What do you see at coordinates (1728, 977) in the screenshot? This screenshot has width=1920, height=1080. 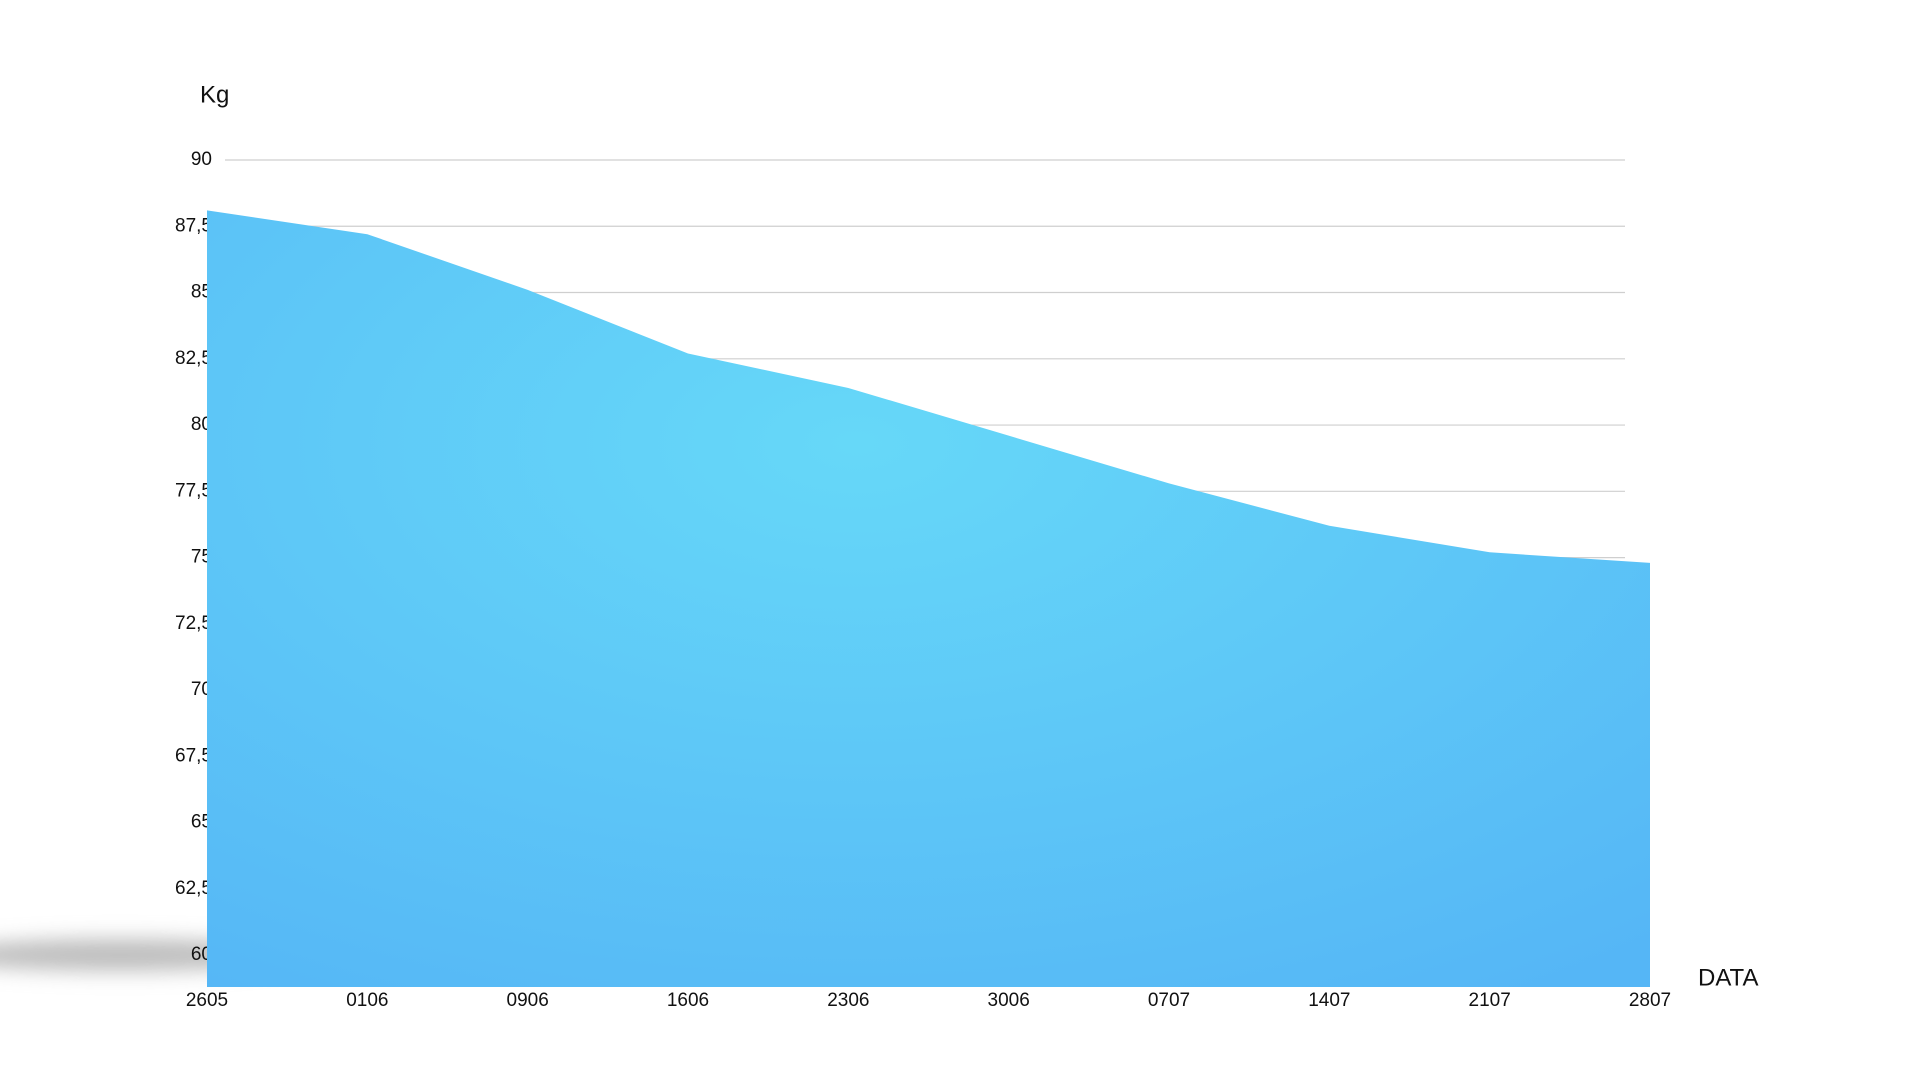 I see `x-axis-label: DATA` at bounding box center [1728, 977].